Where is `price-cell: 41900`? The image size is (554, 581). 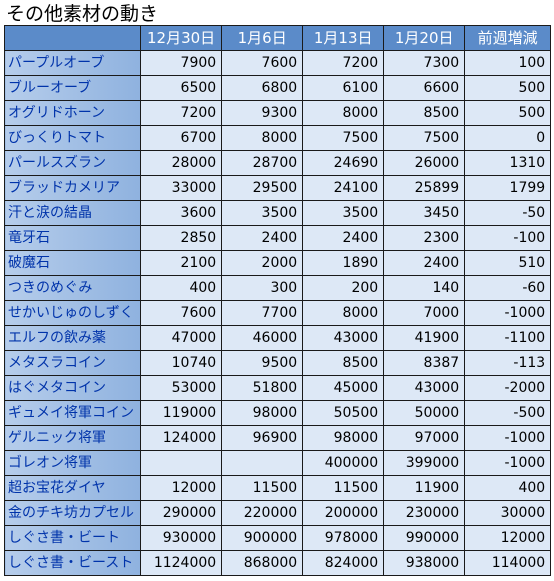
price-cell: 41900 is located at coordinates (424, 338).